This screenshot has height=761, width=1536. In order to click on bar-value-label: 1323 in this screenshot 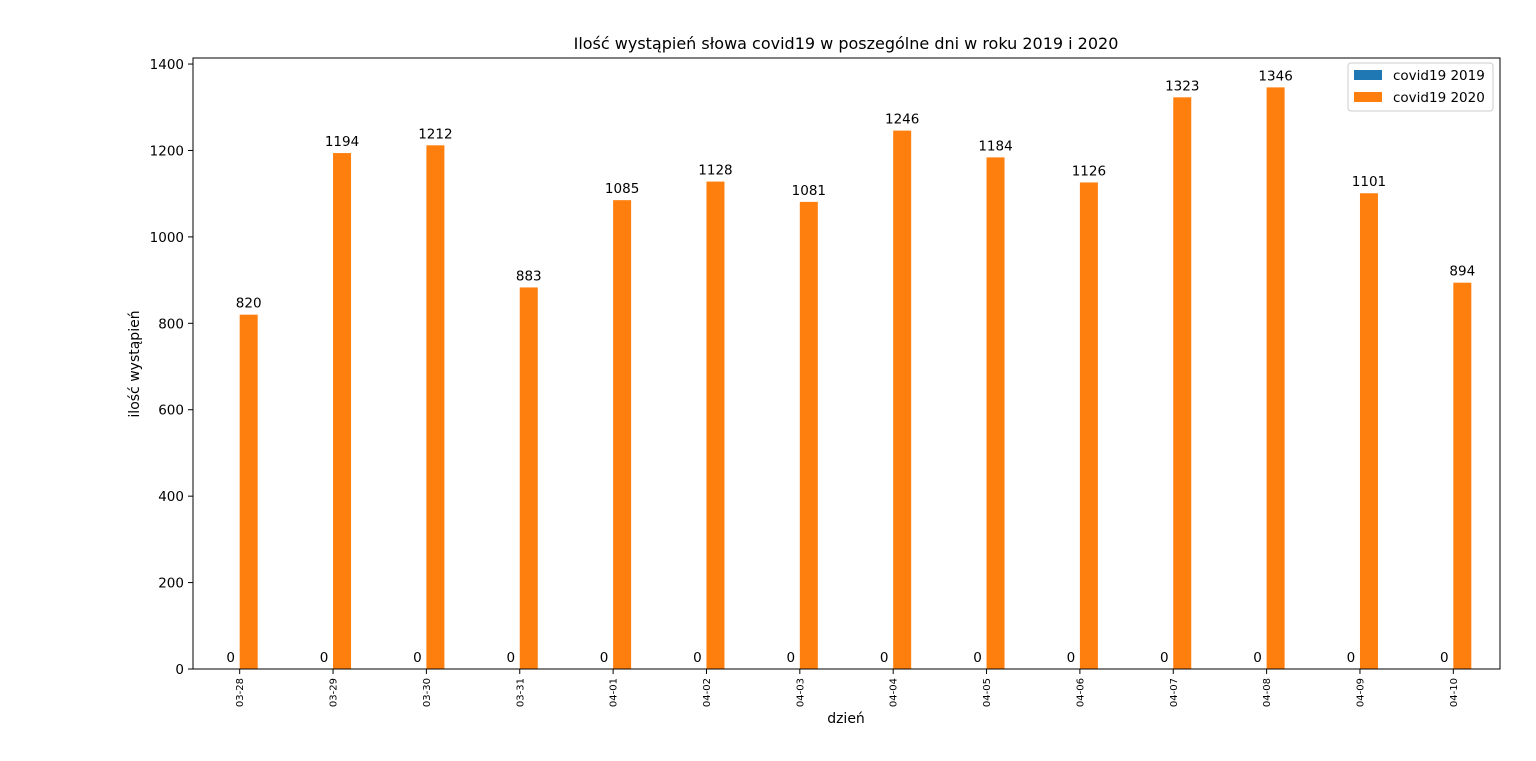, I will do `click(1182, 86)`.